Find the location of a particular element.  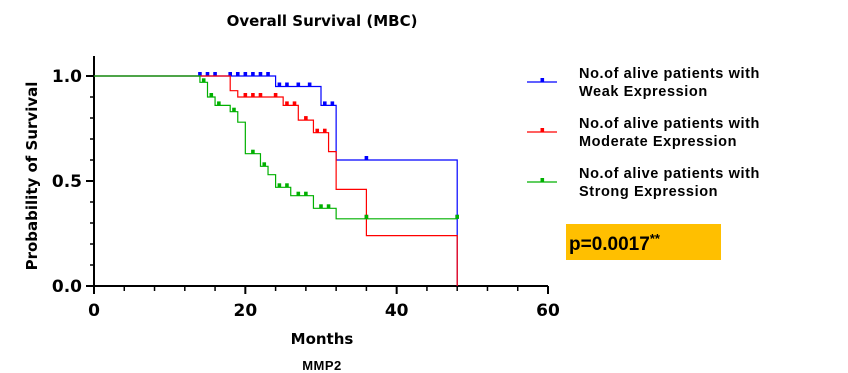

x-tick-label: 20 is located at coordinates (245, 311).